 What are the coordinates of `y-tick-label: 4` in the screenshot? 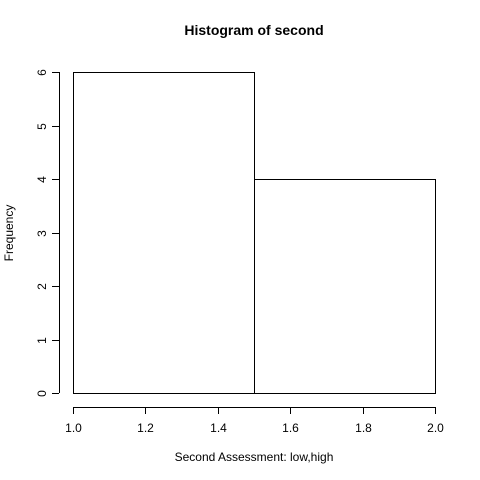 It's located at (42, 179).